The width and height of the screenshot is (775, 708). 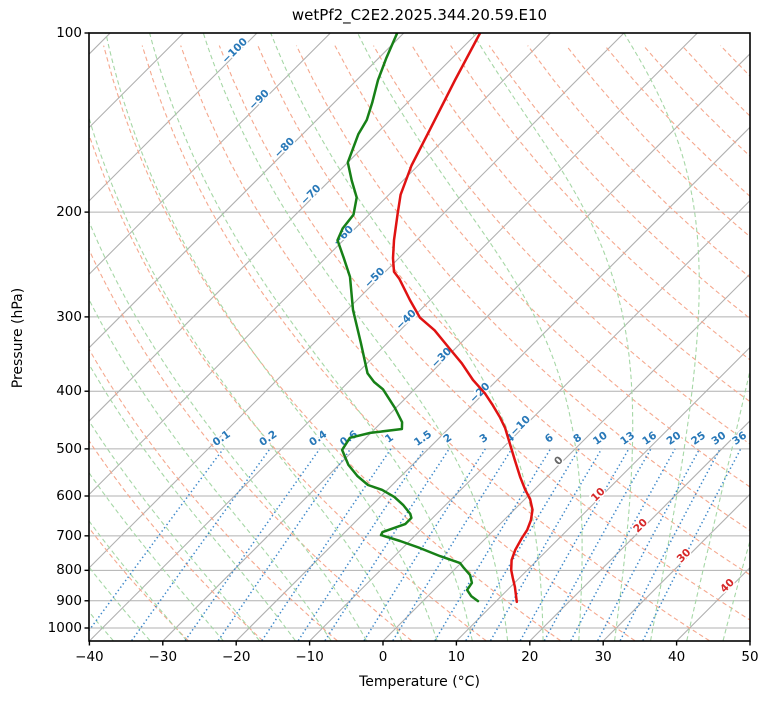 What do you see at coordinates (389, 439) in the screenshot?
I see `mixing-ratio-label: 1` at bounding box center [389, 439].